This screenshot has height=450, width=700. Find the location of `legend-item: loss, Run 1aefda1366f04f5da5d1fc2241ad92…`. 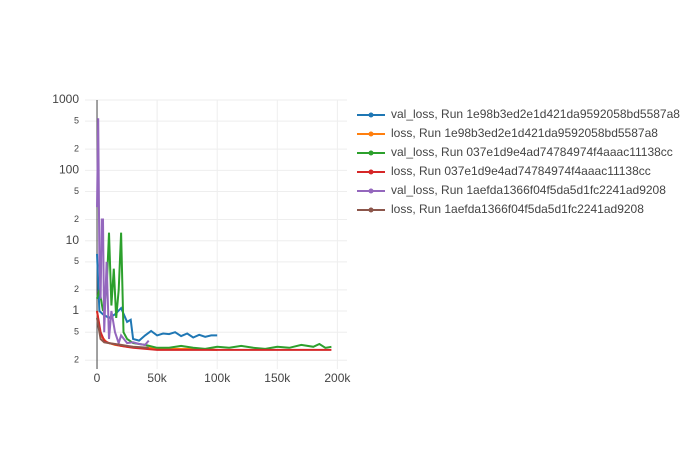

legend-item: loss, Run 1aefda1366f04f5da5d1fc2241ad92… is located at coordinates (500, 209).